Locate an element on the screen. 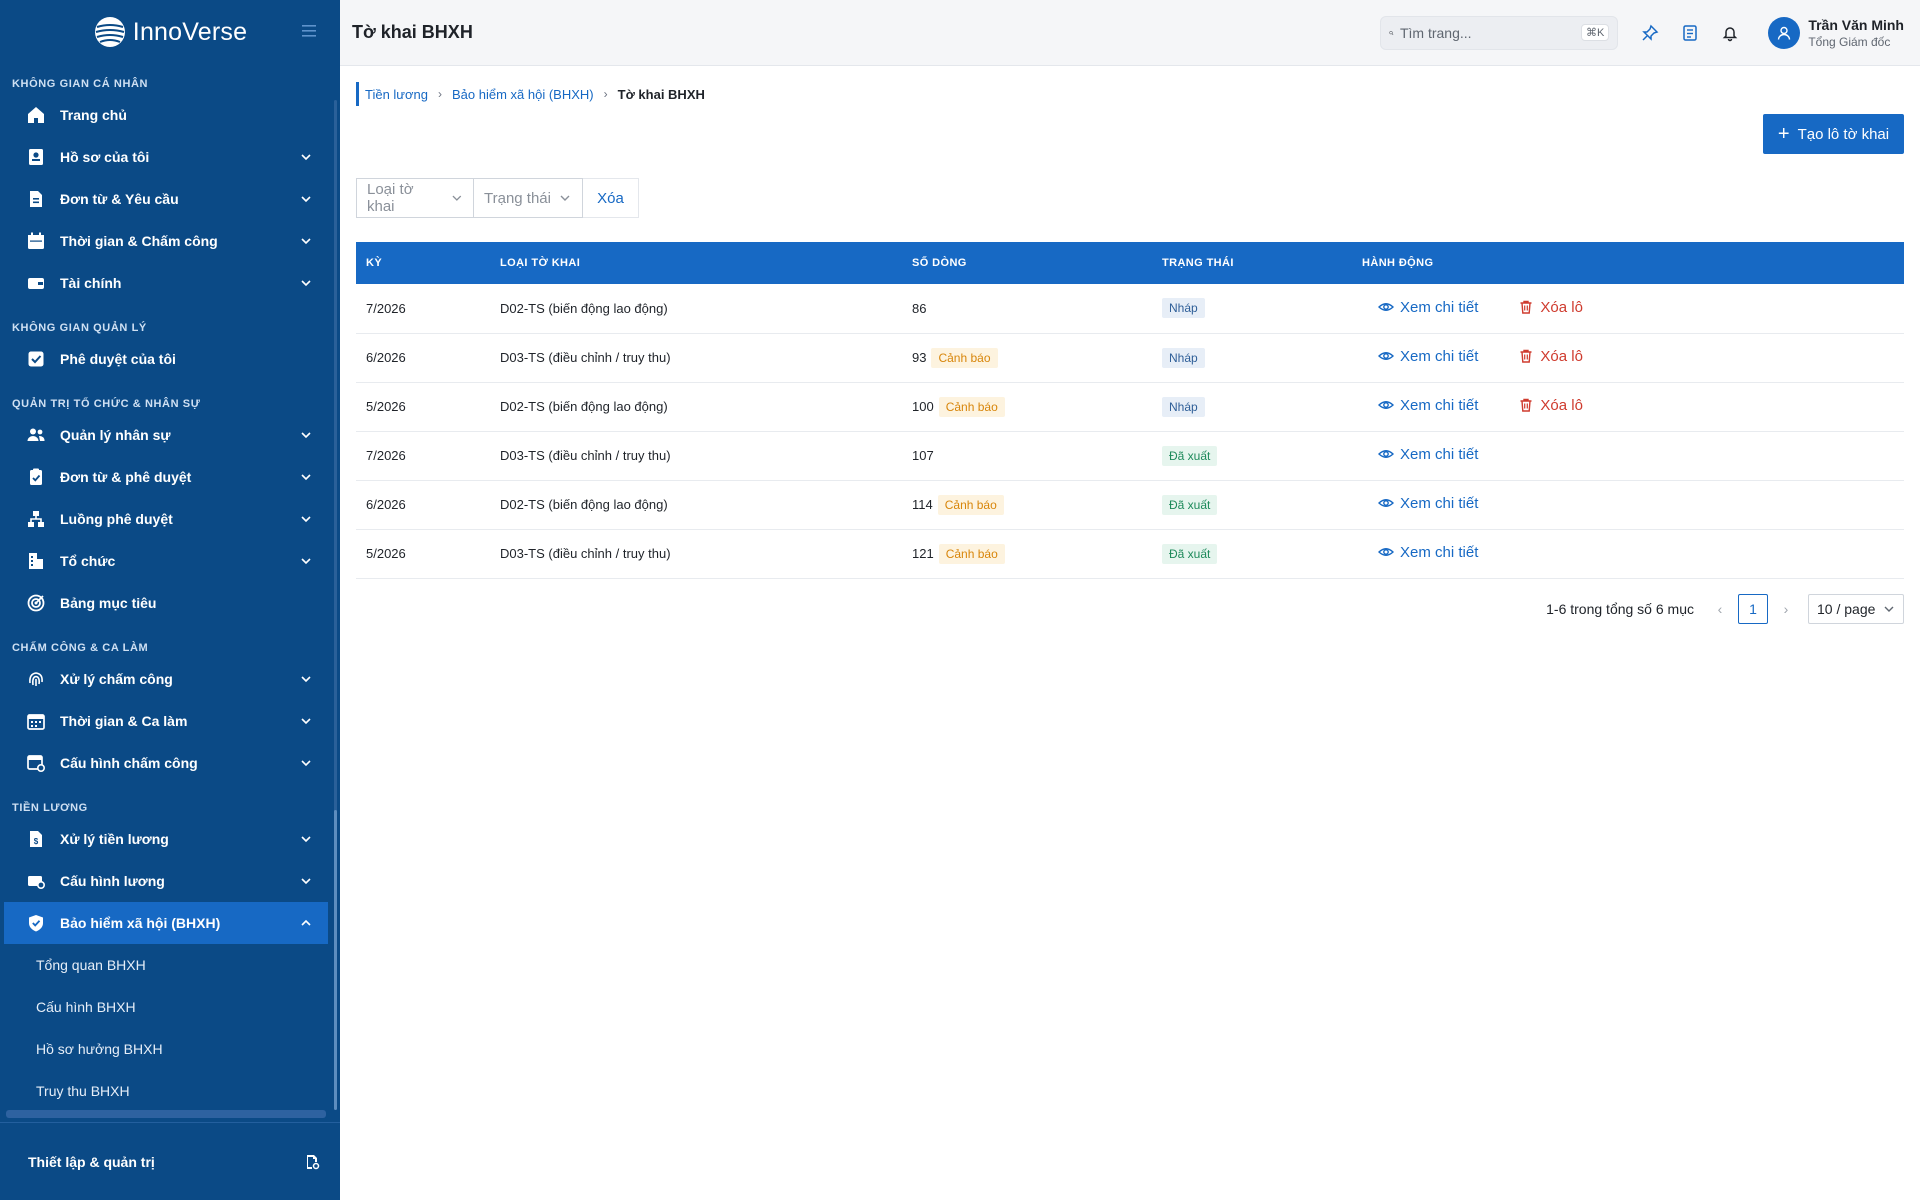  sidebar-item-tai-chinh: Tài chính is located at coordinates (170, 283).